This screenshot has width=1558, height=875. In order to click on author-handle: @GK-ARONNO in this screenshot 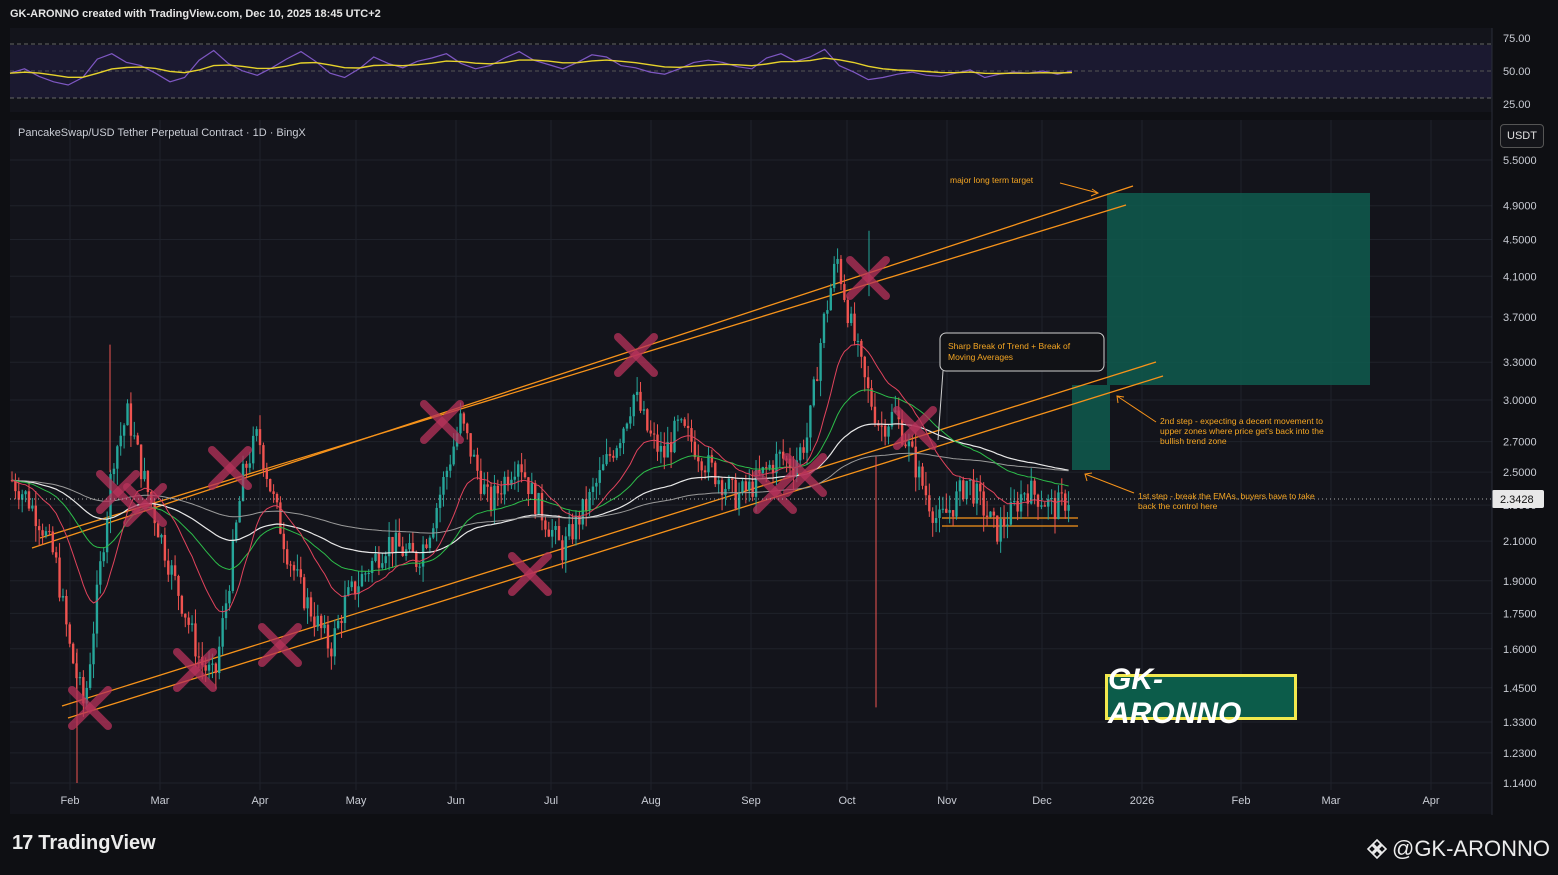, I will do `click(1458, 849)`.